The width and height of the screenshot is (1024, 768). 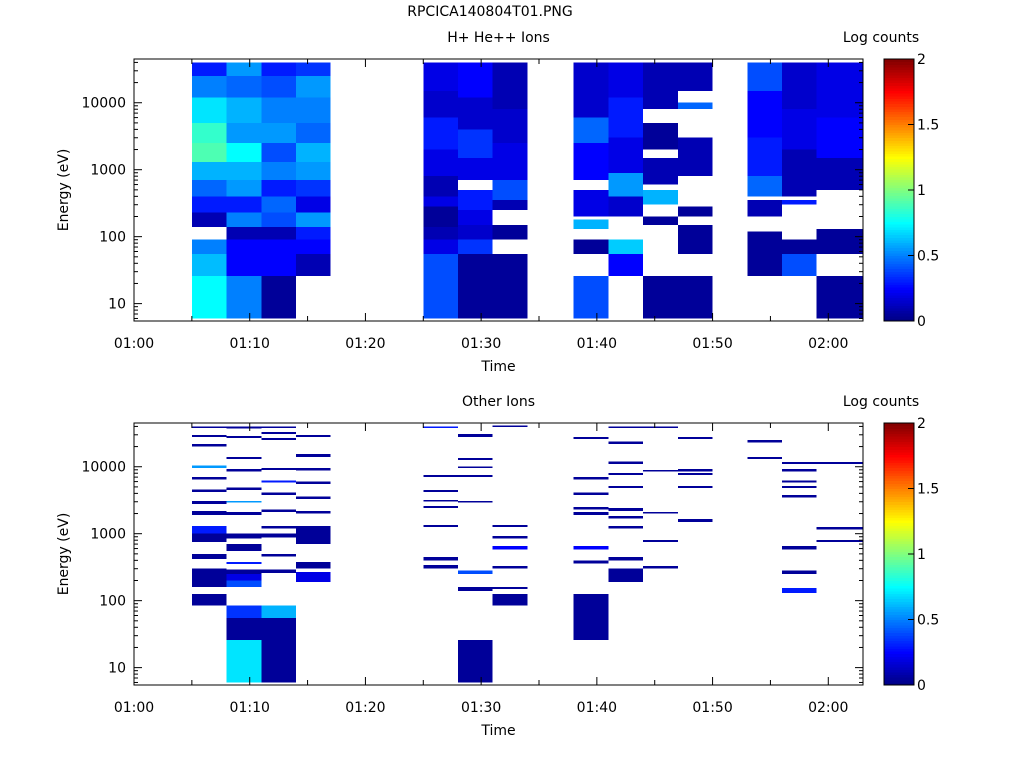 I want to click on y-tick-label: 10, so click(x=117, y=669).